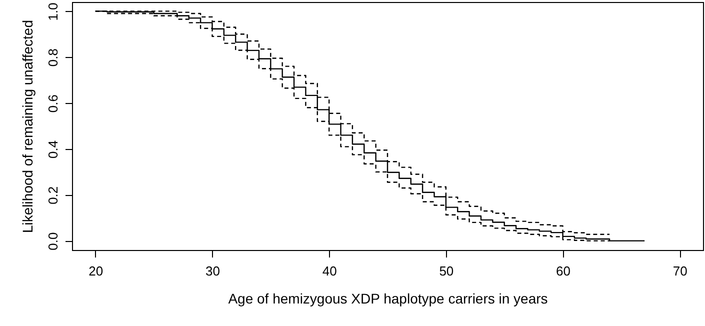 The image size is (705, 326). I want to click on y-tick-label: 0.4, so click(53, 149).